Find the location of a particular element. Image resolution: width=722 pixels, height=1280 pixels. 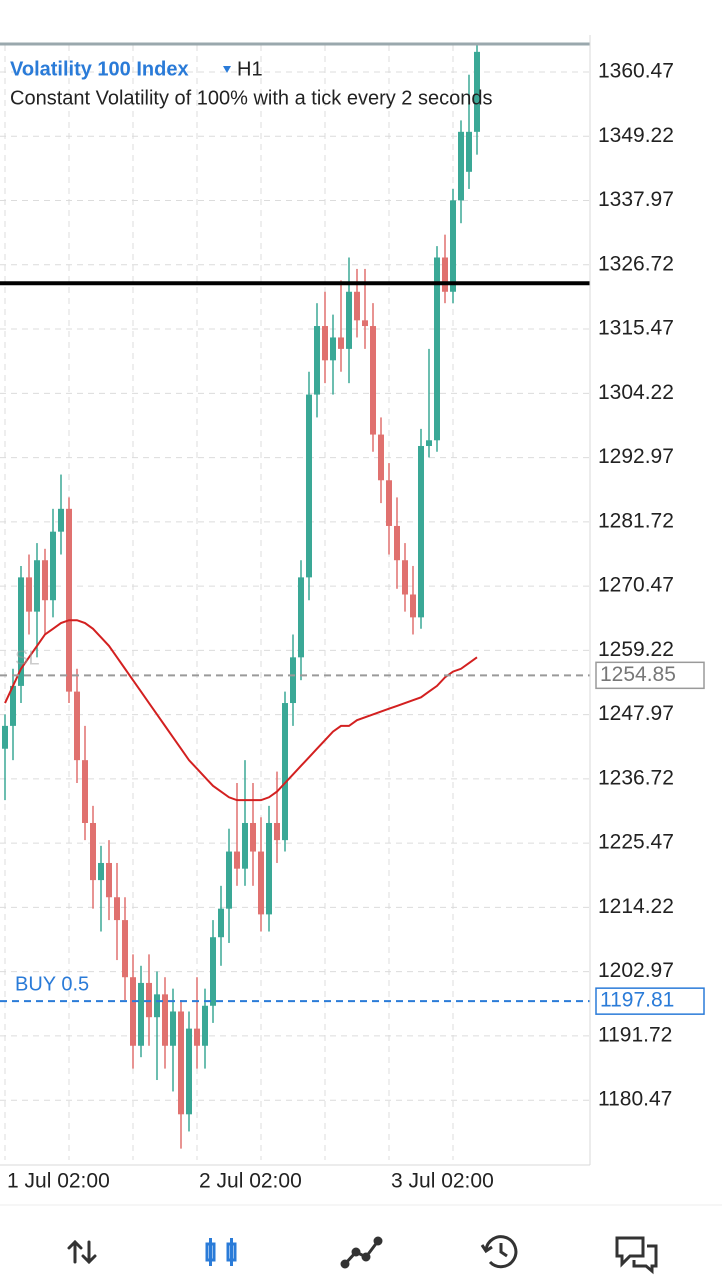

y-tick-label: 1247.97 is located at coordinates (636, 713).